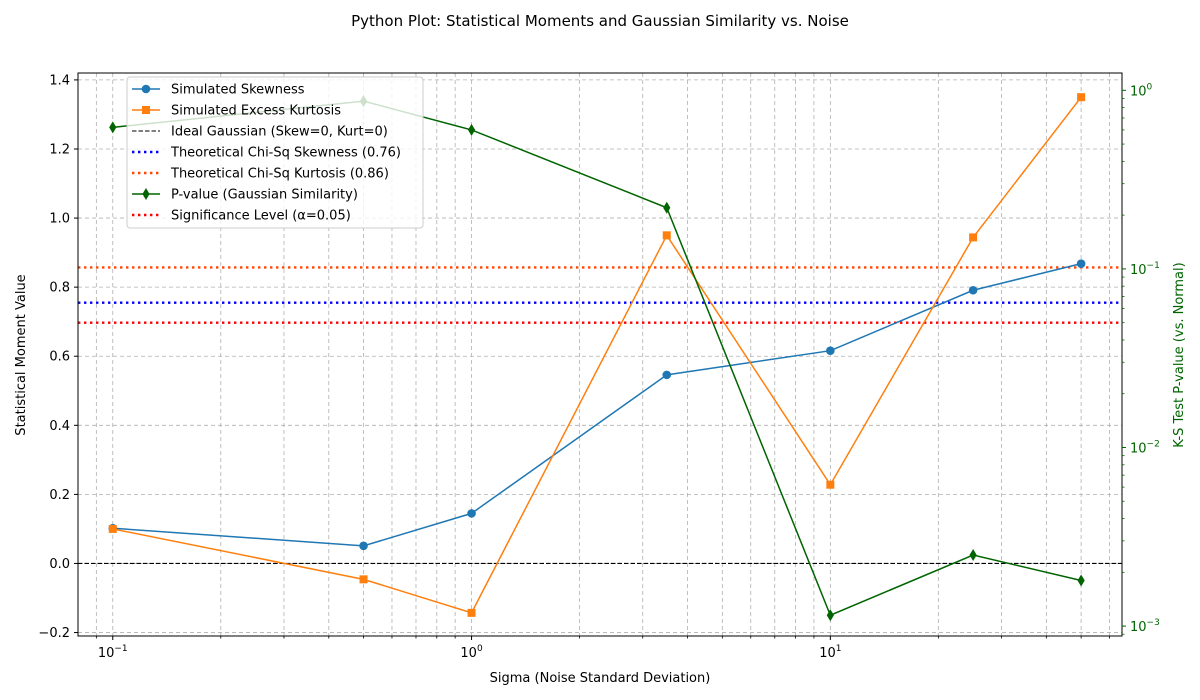 The height and width of the screenshot is (700, 1200). What do you see at coordinates (602, 648) in the screenshot?
I see `x-axis: 10⁻¹ 10⁰ 10¹` at bounding box center [602, 648].